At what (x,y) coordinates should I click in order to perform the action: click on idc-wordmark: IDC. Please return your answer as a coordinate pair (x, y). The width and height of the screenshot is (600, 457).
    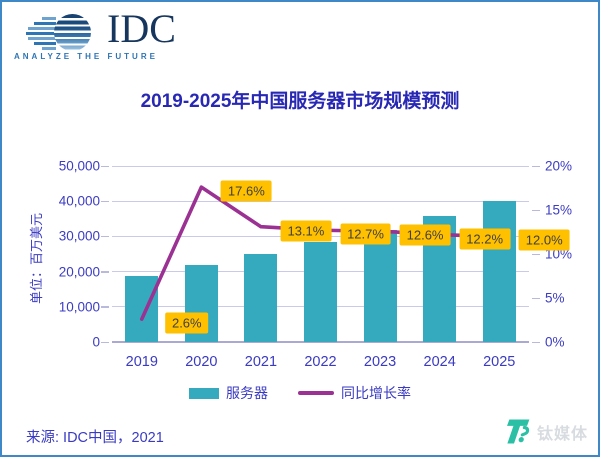
    Looking at the image, I should click on (141, 28).